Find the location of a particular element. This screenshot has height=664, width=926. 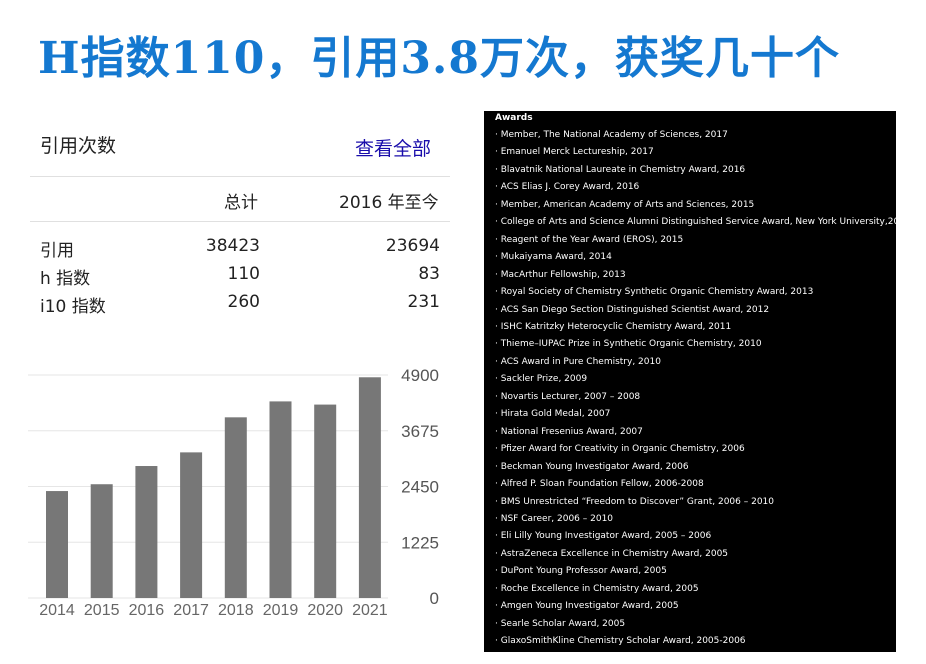

row-total: 110 is located at coordinates (243, 274).